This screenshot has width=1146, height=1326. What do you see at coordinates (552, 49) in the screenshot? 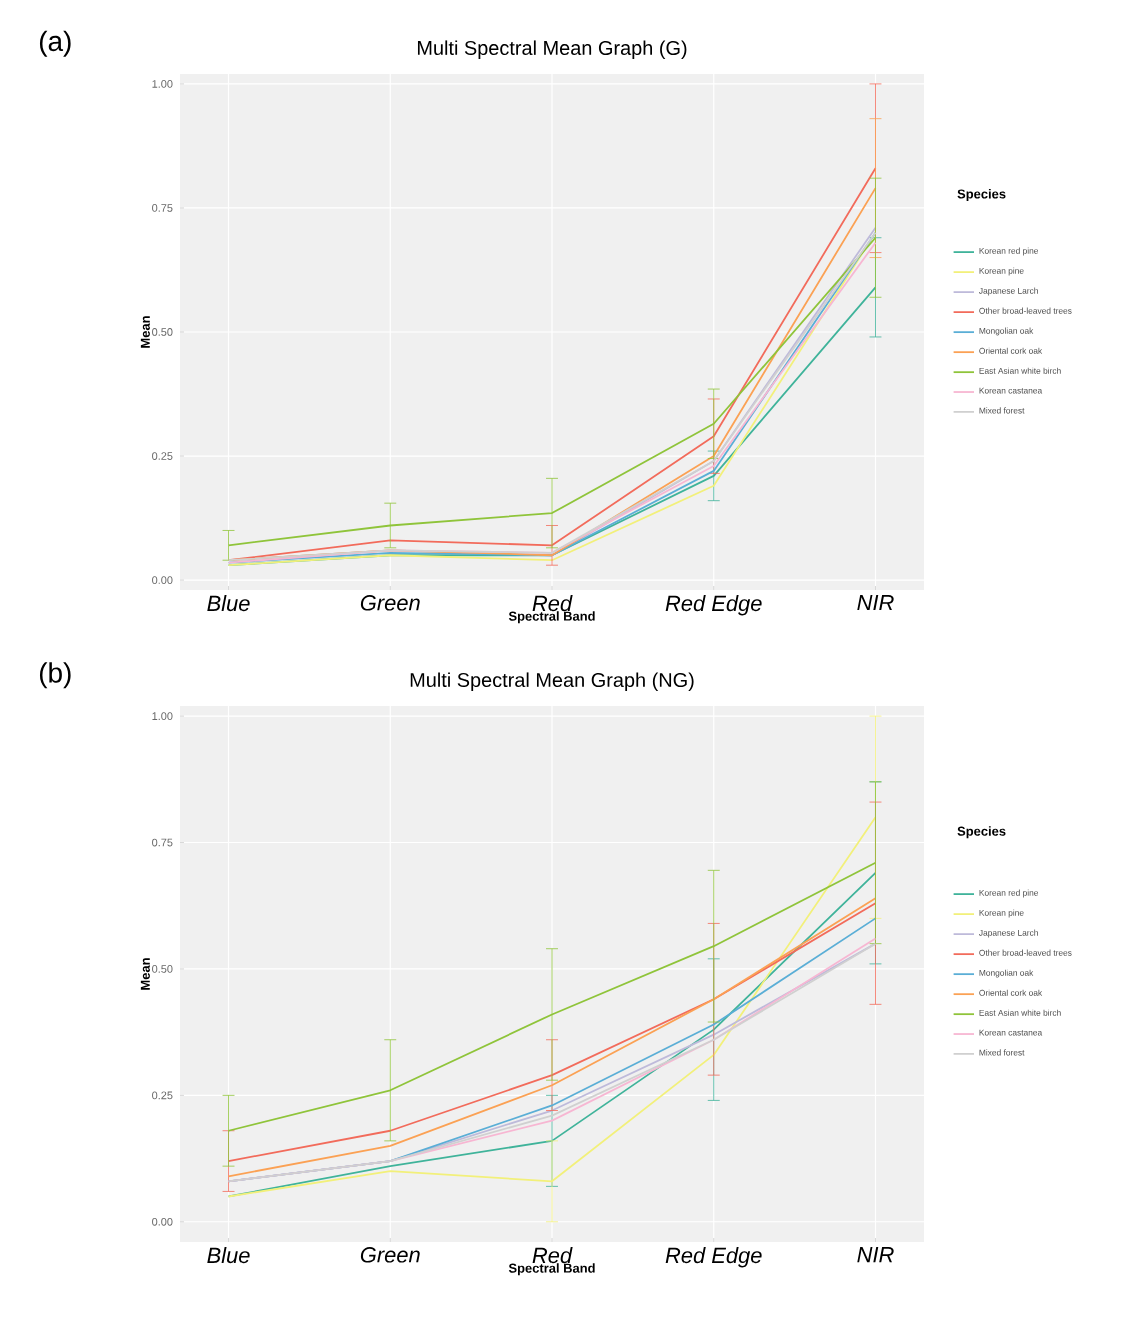
I see `chart-title: Multi Spectral Mean Graph (G)` at bounding box center [552, 49].